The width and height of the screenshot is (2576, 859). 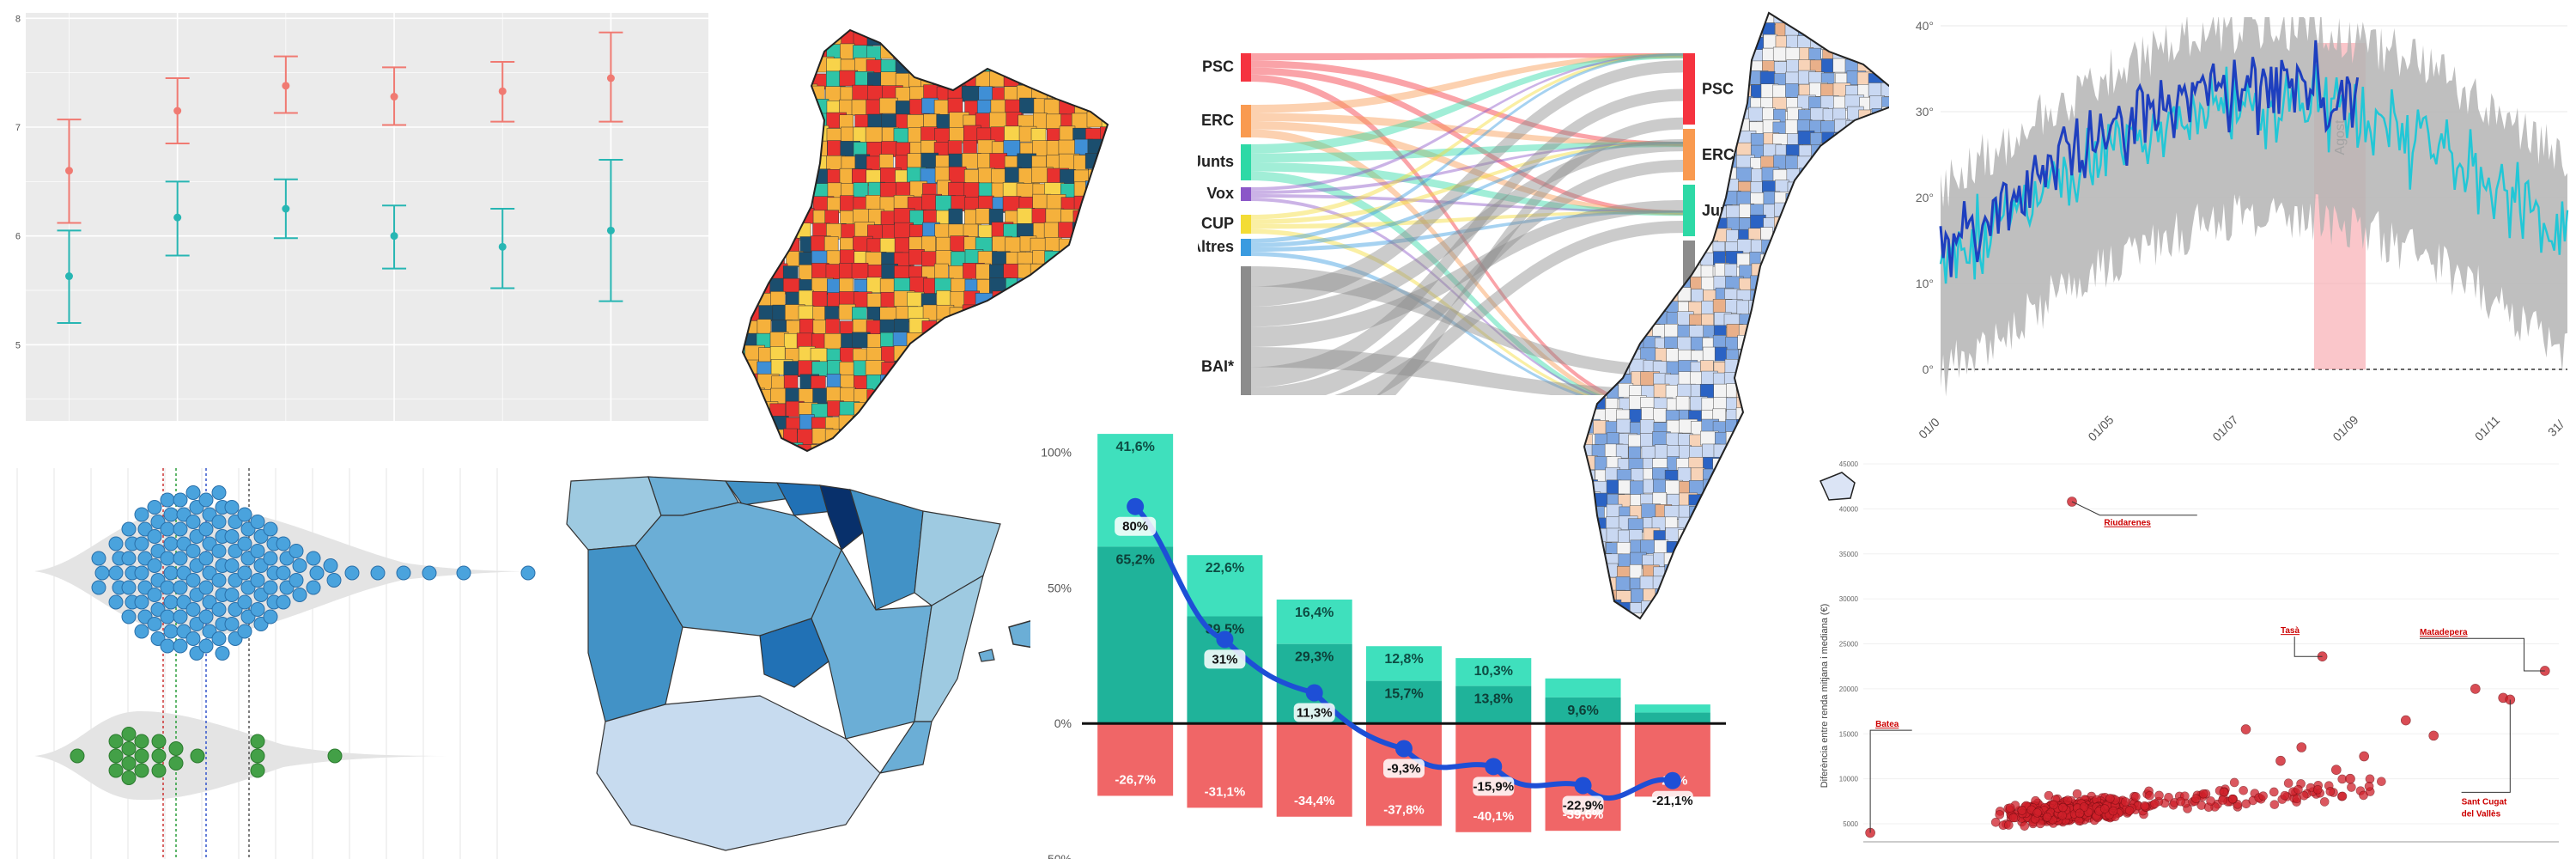 I want to click on data-label: 13,8%, so click(x=1493, y=699).